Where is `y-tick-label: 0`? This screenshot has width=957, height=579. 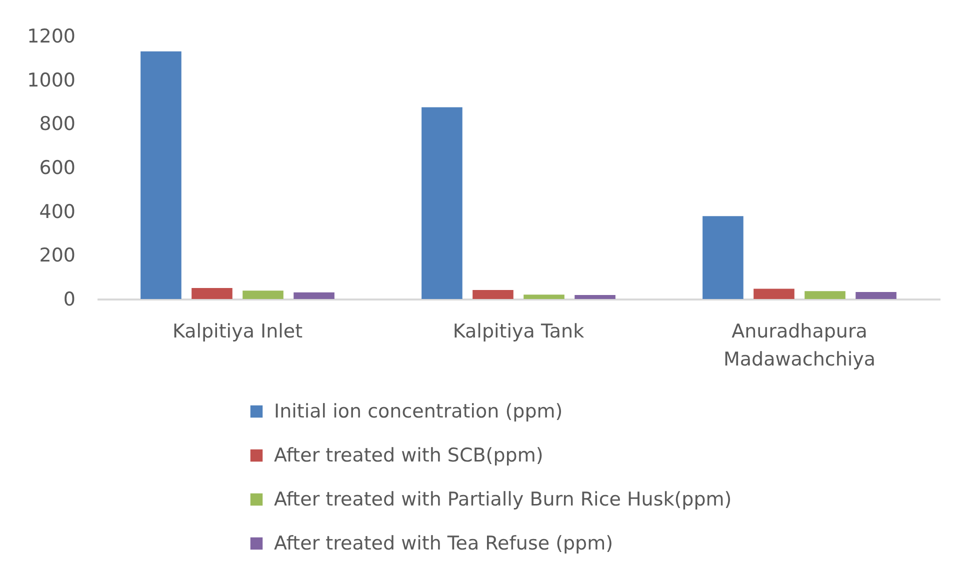
y-tick-label: 0 is located at coordinates (69, 299).